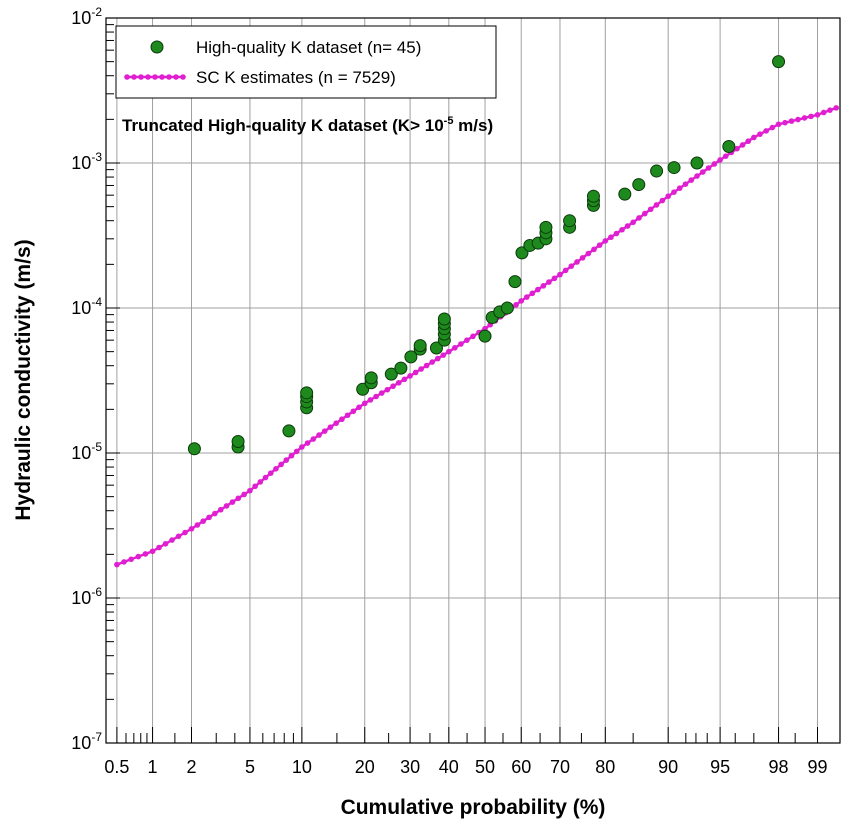  Describe the element at coordinates (306, 62) in the screenshot. I see `legend-box` at that location.